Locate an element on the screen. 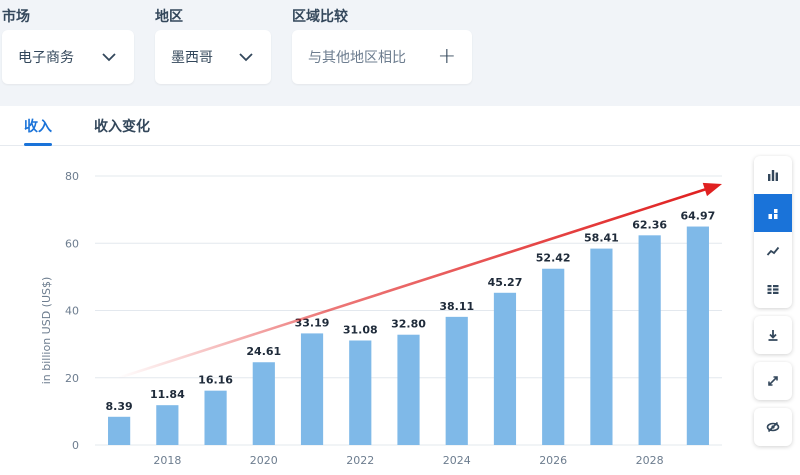 This screenshot has width=800, height=475. region-filter-label: 地区 is located at coordinates (169, 17).